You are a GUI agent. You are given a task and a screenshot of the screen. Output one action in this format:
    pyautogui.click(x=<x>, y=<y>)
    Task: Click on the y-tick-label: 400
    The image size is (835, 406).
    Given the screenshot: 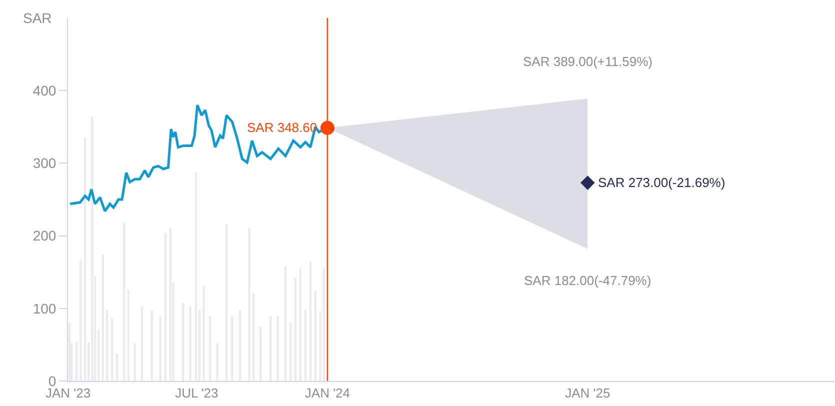 What is the action you would take?
    pyautogui.click(x=44, y=90)
    